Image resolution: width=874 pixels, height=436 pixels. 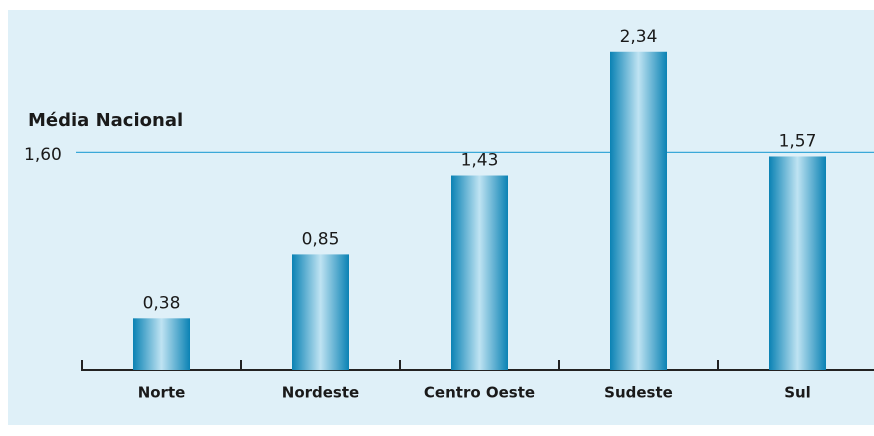 What do you see at coordinates (797, 393) in the screenshot?
I see `x-tick-label: Sul` at bounding box center [797, 393].